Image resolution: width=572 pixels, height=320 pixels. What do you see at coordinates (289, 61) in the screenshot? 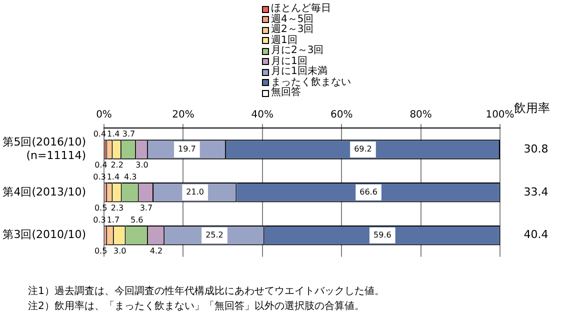
I see `legend-label: 月に1回` at bounding box center [289, 61].